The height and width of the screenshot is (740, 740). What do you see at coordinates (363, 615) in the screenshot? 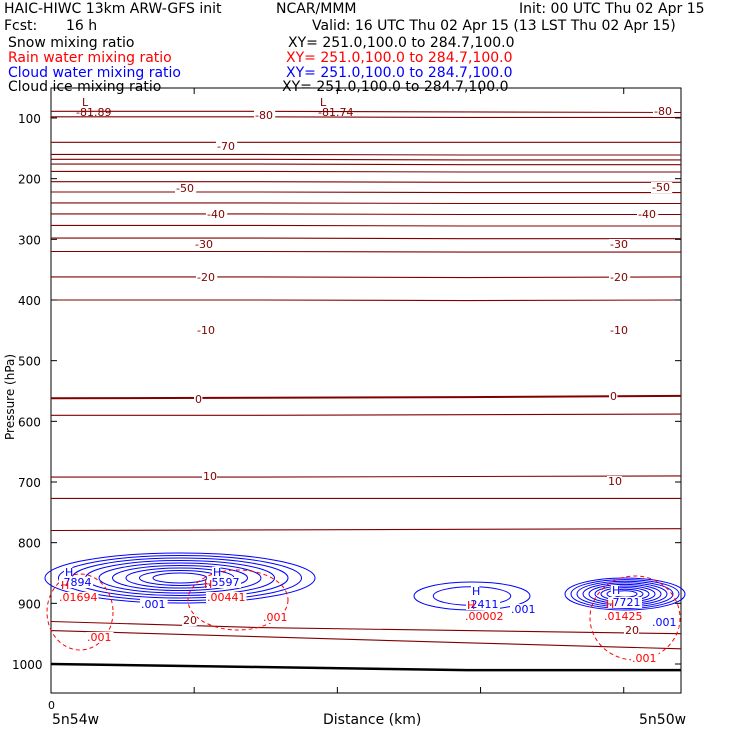
I see `rain-water-contours` at bounding box center [363, 615].